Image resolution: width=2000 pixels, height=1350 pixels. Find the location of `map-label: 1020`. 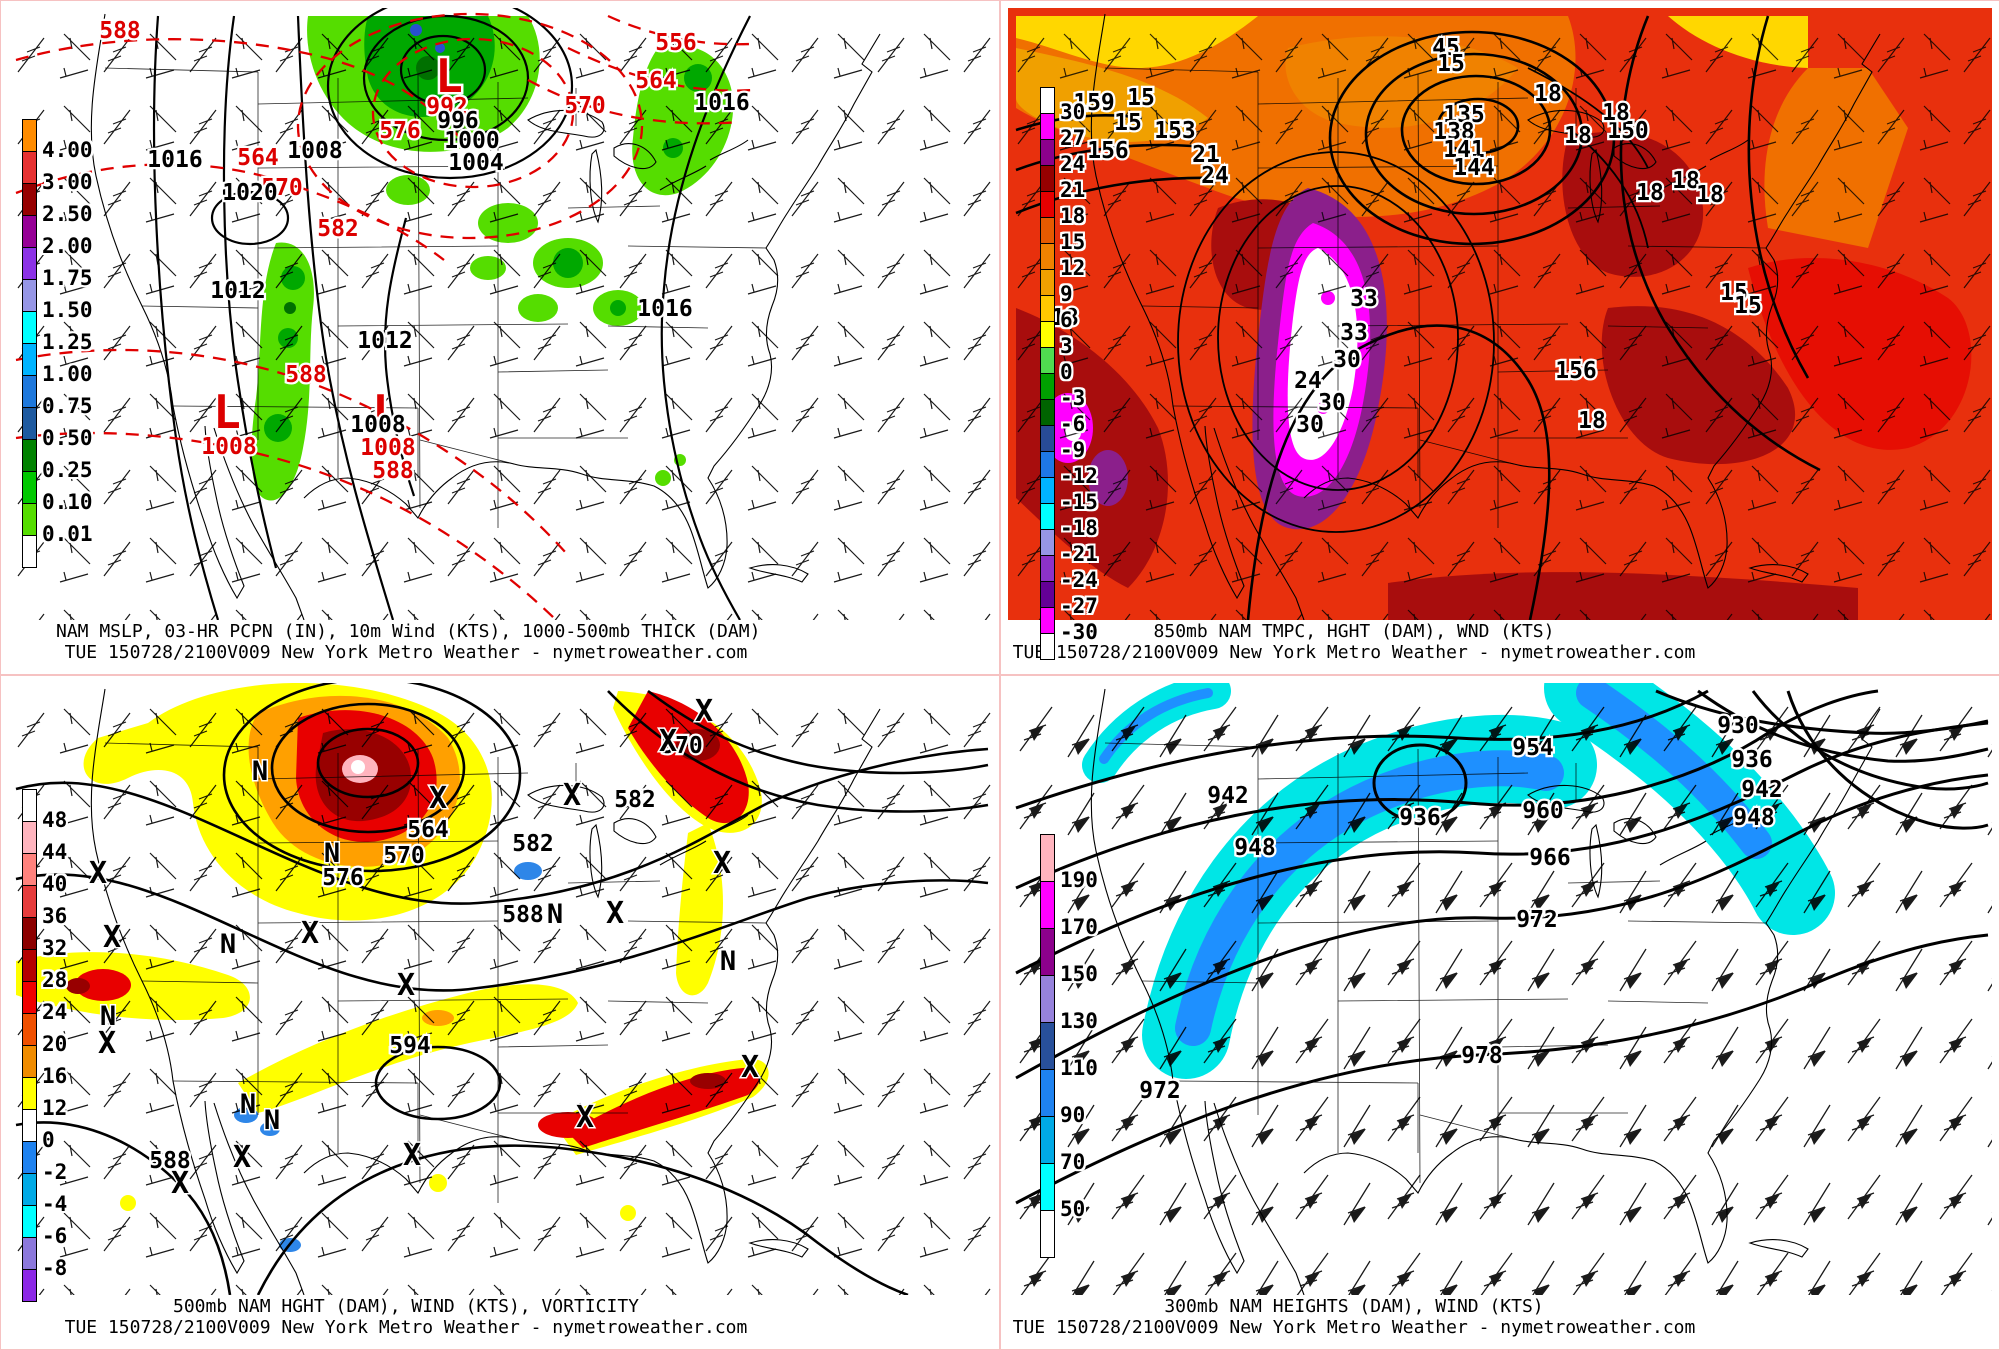

map-label: 1020 is located at coordinates (249, 193).